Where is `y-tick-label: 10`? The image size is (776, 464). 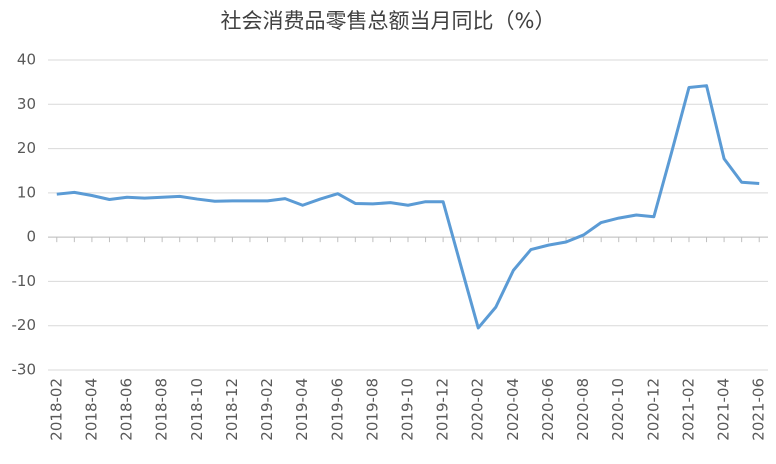
y-tick-label: 10 is located at coordinates (26, 192).